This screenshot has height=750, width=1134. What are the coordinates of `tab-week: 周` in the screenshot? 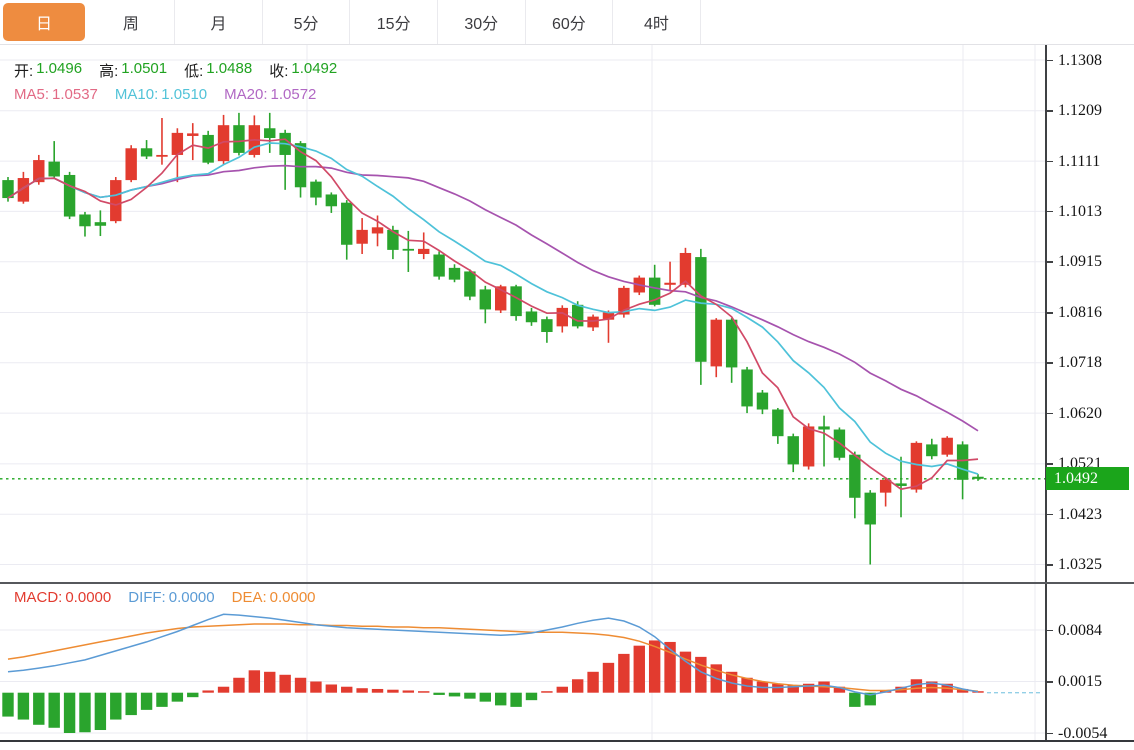 It's located at (131, 22).